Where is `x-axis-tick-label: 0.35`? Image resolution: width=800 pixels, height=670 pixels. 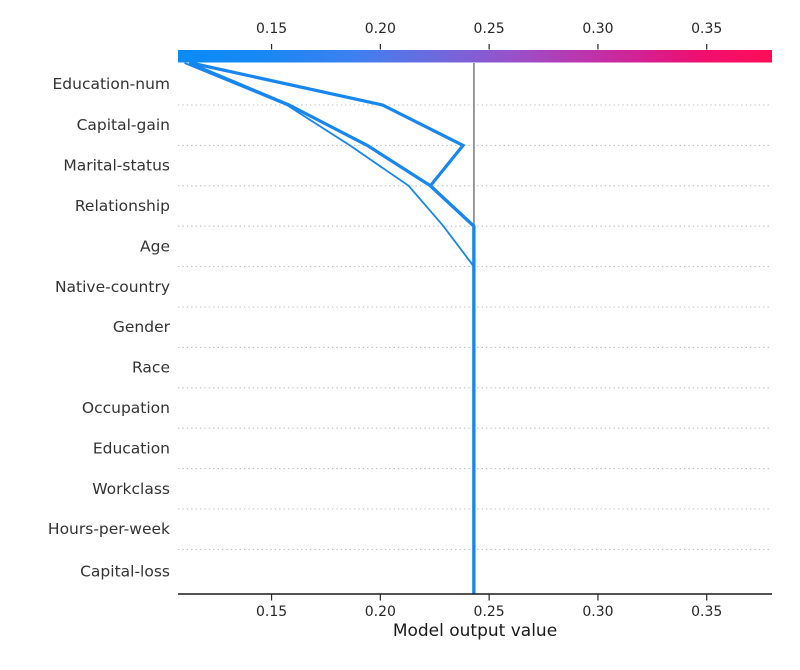
x-axis-tick-label: 0.35 is located at coordinates (706, 612).